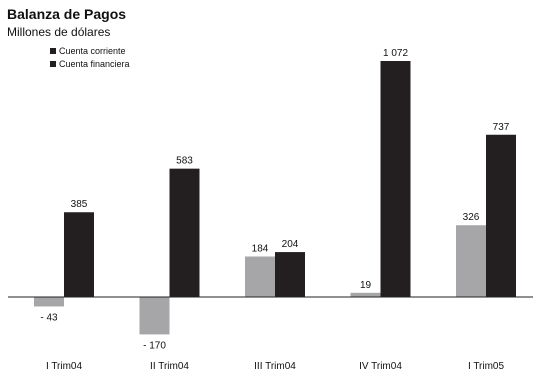 Image resolution: width=542 pixels, height=376 pixels. Describe the element at coordinates (184, 161) in the screenshot. I see `data-label-financiera-1: 583` at that location.